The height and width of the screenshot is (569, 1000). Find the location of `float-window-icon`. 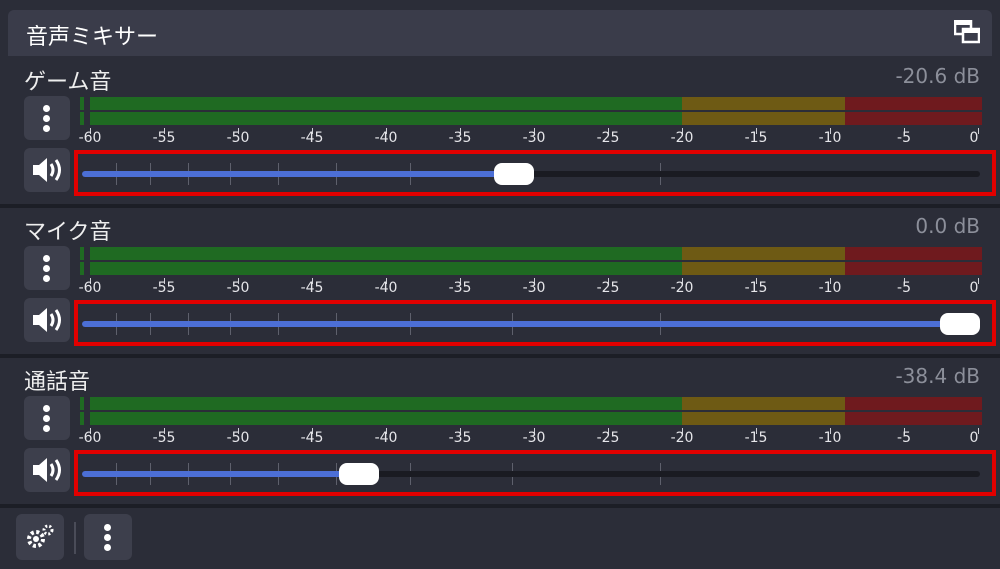

float-window-icon is located at coordinates (967, 32).